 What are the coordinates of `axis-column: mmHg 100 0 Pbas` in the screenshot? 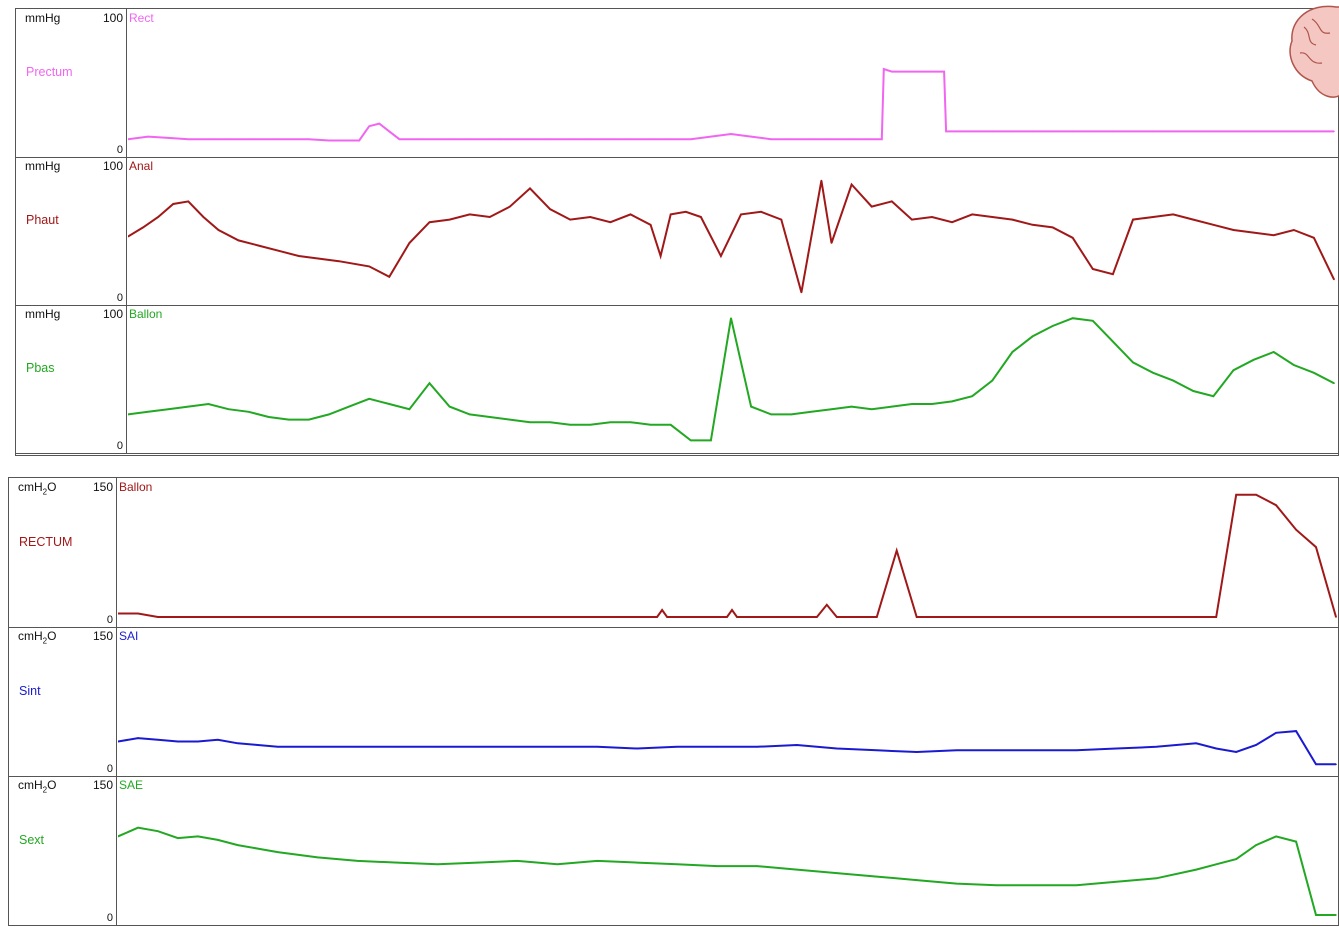 It's located at (71, 379).